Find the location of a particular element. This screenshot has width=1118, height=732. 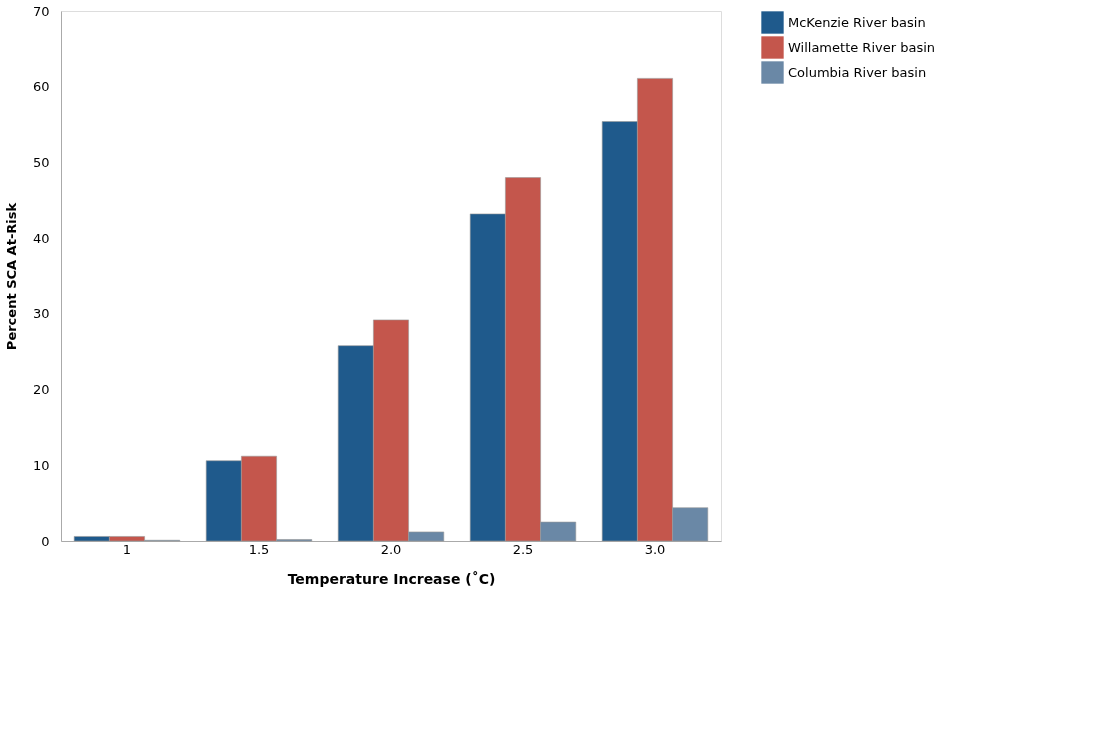

x-axis-title: Temperature Increase (˚C) is located at coordinates (391, 578).